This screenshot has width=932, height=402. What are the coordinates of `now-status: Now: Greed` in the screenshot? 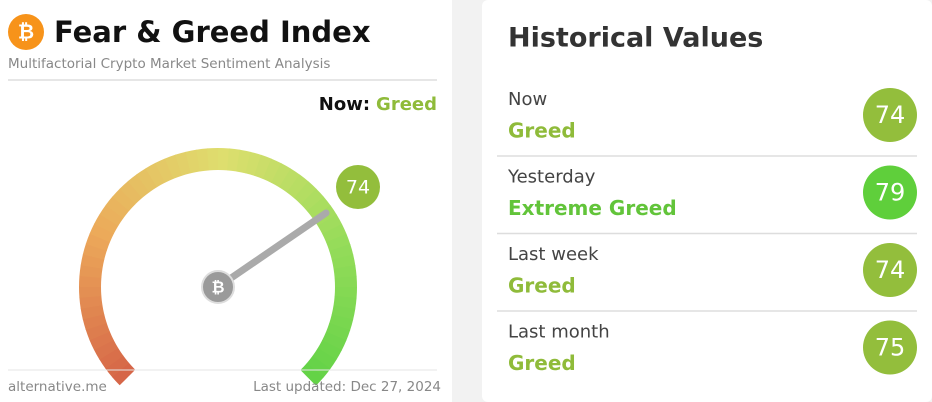 It's located at (378, 104).